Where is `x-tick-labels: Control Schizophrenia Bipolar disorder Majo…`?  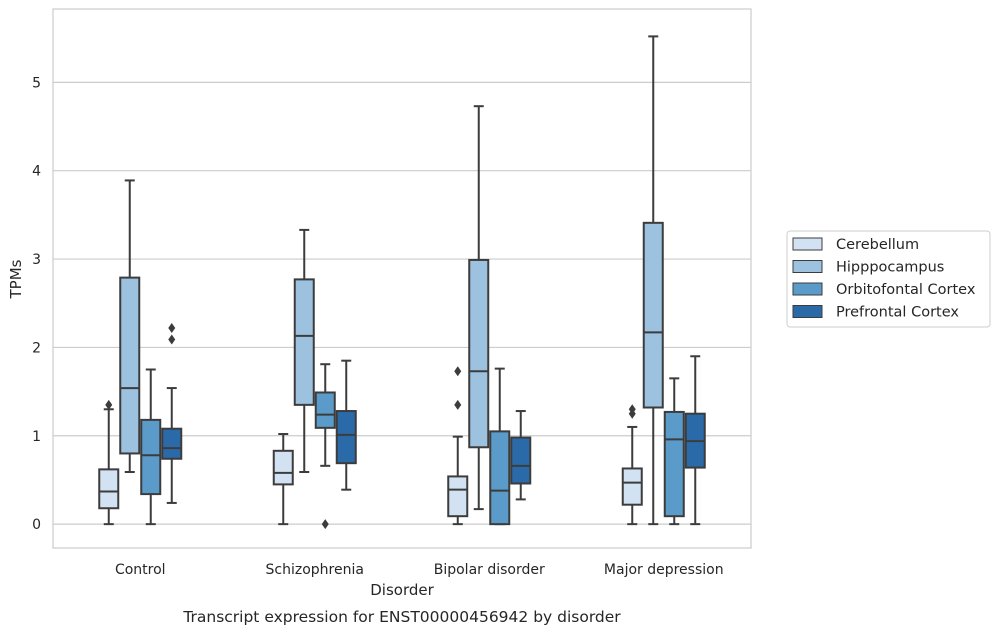 x-tick-labels: Control Schizophrenia Bipolar disorder Majo… is located at coordinates (419, 570).